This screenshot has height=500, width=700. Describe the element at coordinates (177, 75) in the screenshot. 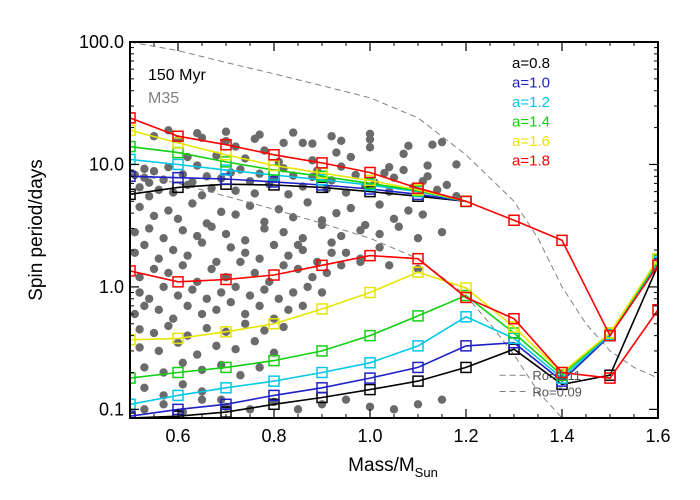

I see `age-label: 150 Myr` at that location.